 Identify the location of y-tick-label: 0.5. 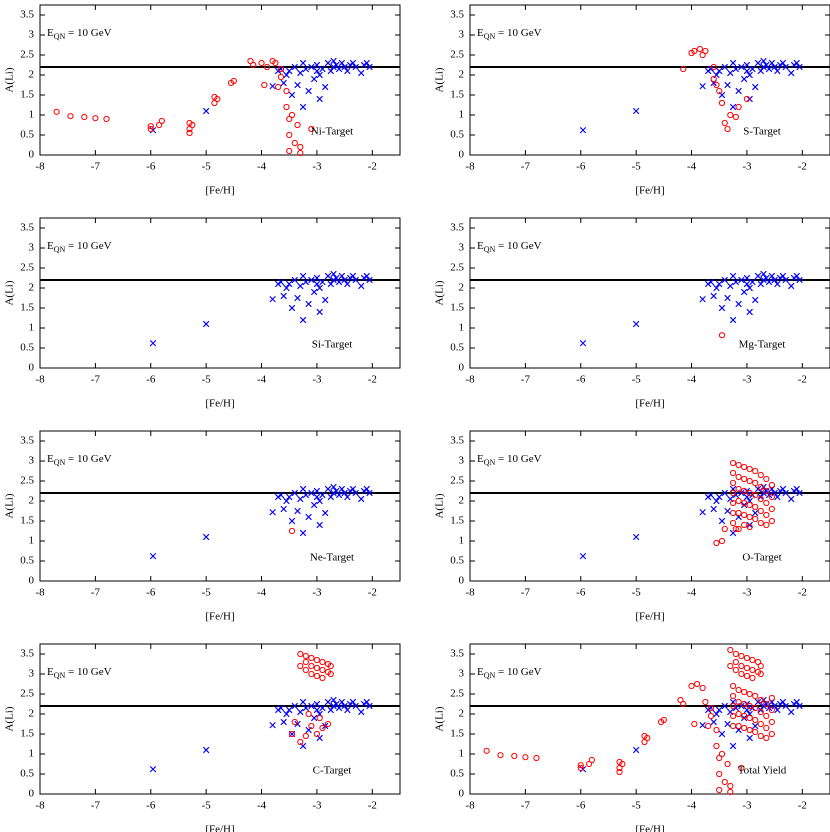
(457, 561).